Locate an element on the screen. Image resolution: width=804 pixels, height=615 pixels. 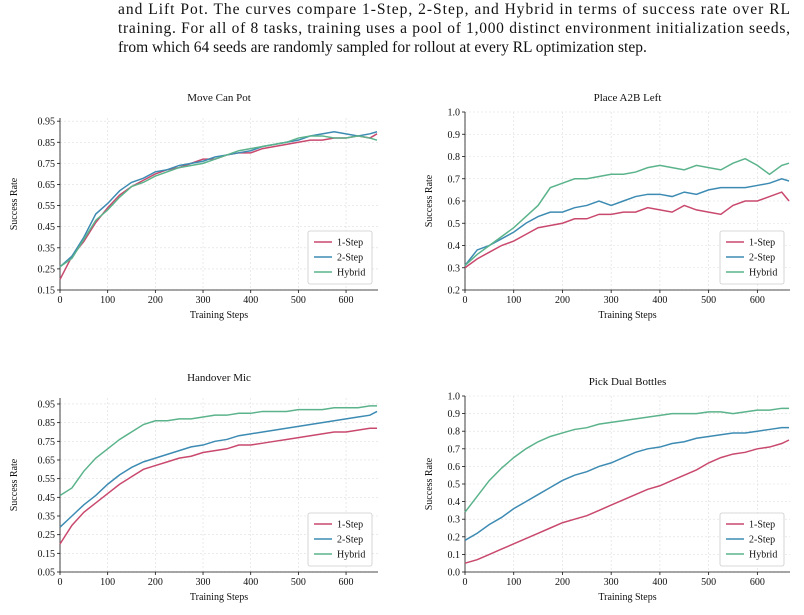
y-tick-label: 0.2 is located at coordinates (454, 537).